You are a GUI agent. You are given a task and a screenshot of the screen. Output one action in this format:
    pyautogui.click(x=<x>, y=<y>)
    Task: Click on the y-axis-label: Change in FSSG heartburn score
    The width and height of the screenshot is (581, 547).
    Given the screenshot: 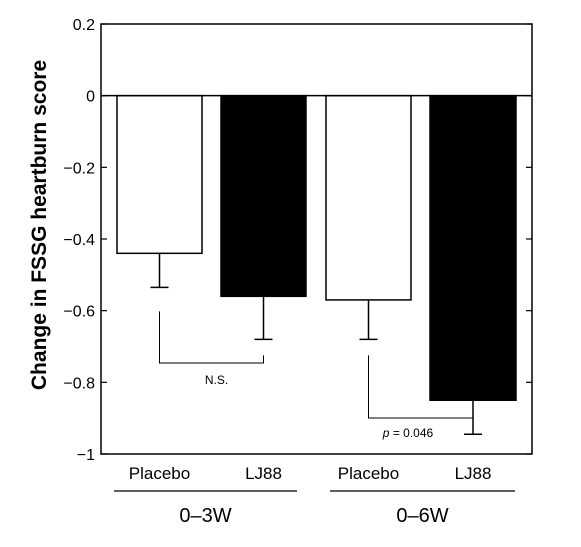 What is the action you would take?
    pyautogui.click(x=39, y=225)
    